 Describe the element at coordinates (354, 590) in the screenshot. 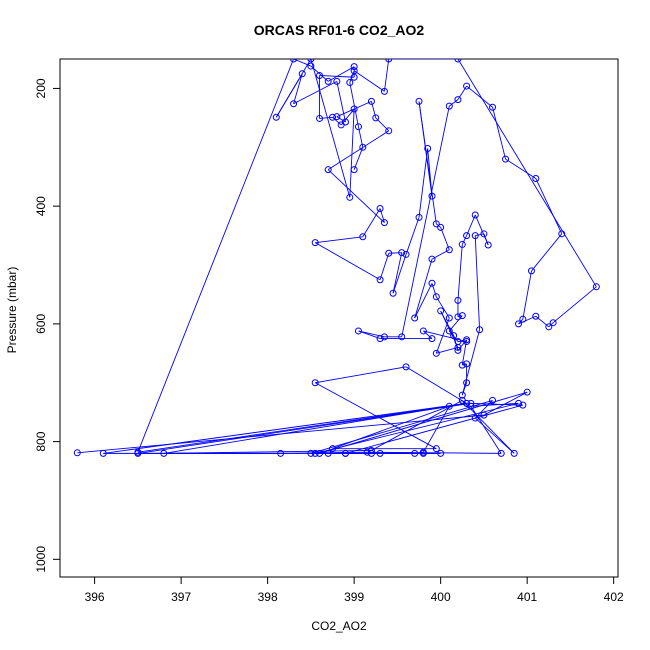

I see `x-axis: 396 397 398 399 400 401 402` at that location.